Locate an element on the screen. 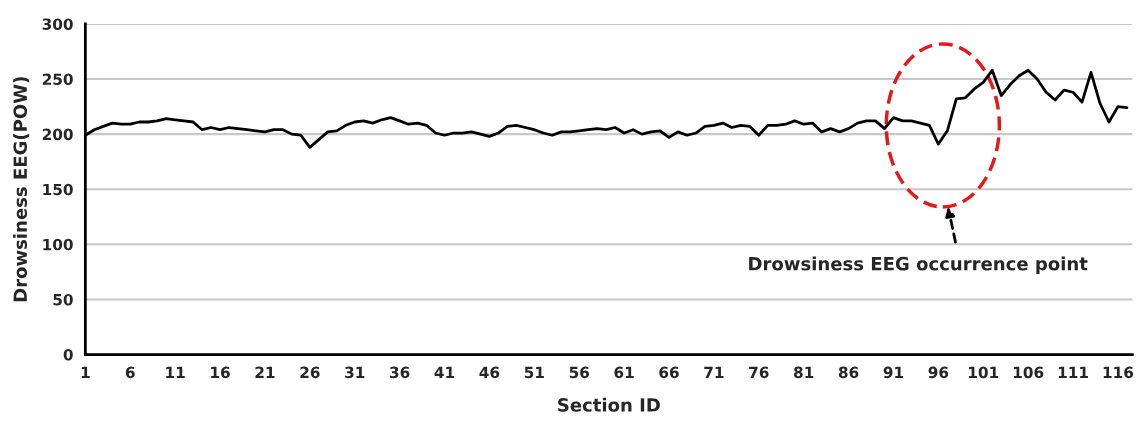  x-tick-label: 26 is located at coordinates (310, 372).